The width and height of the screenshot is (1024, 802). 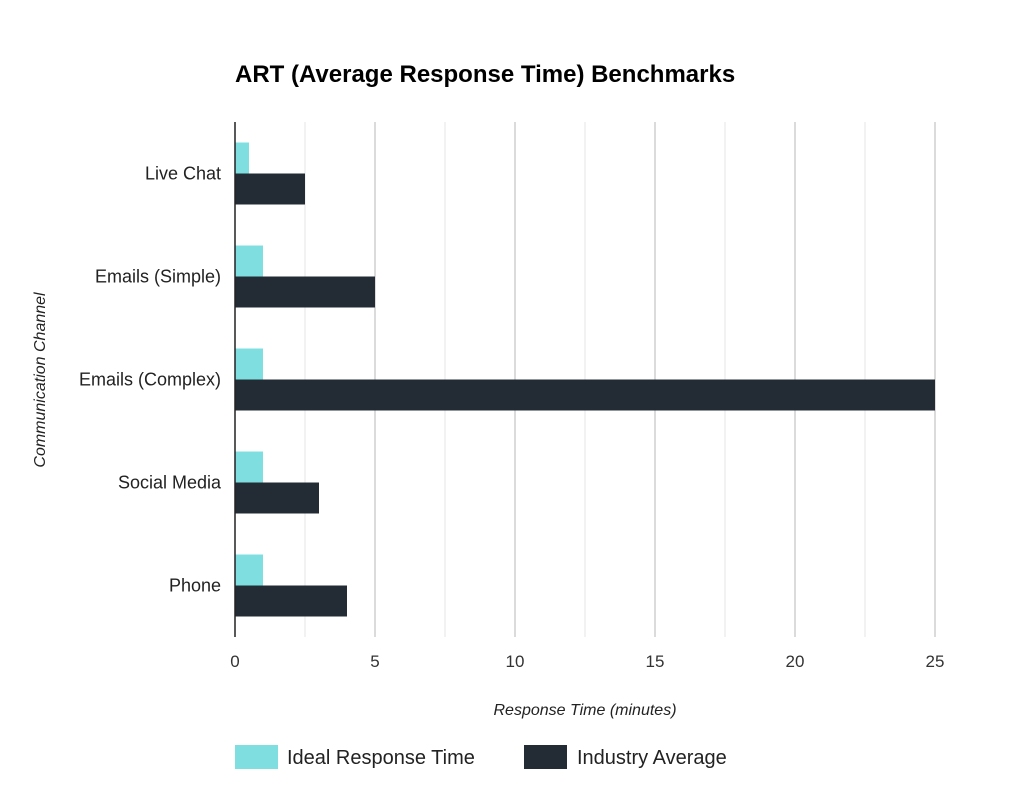 What do you see at coordinates (183, 174) in the screenshot?
I see `category-label: Live Chat` at bounding box center [183, 174].